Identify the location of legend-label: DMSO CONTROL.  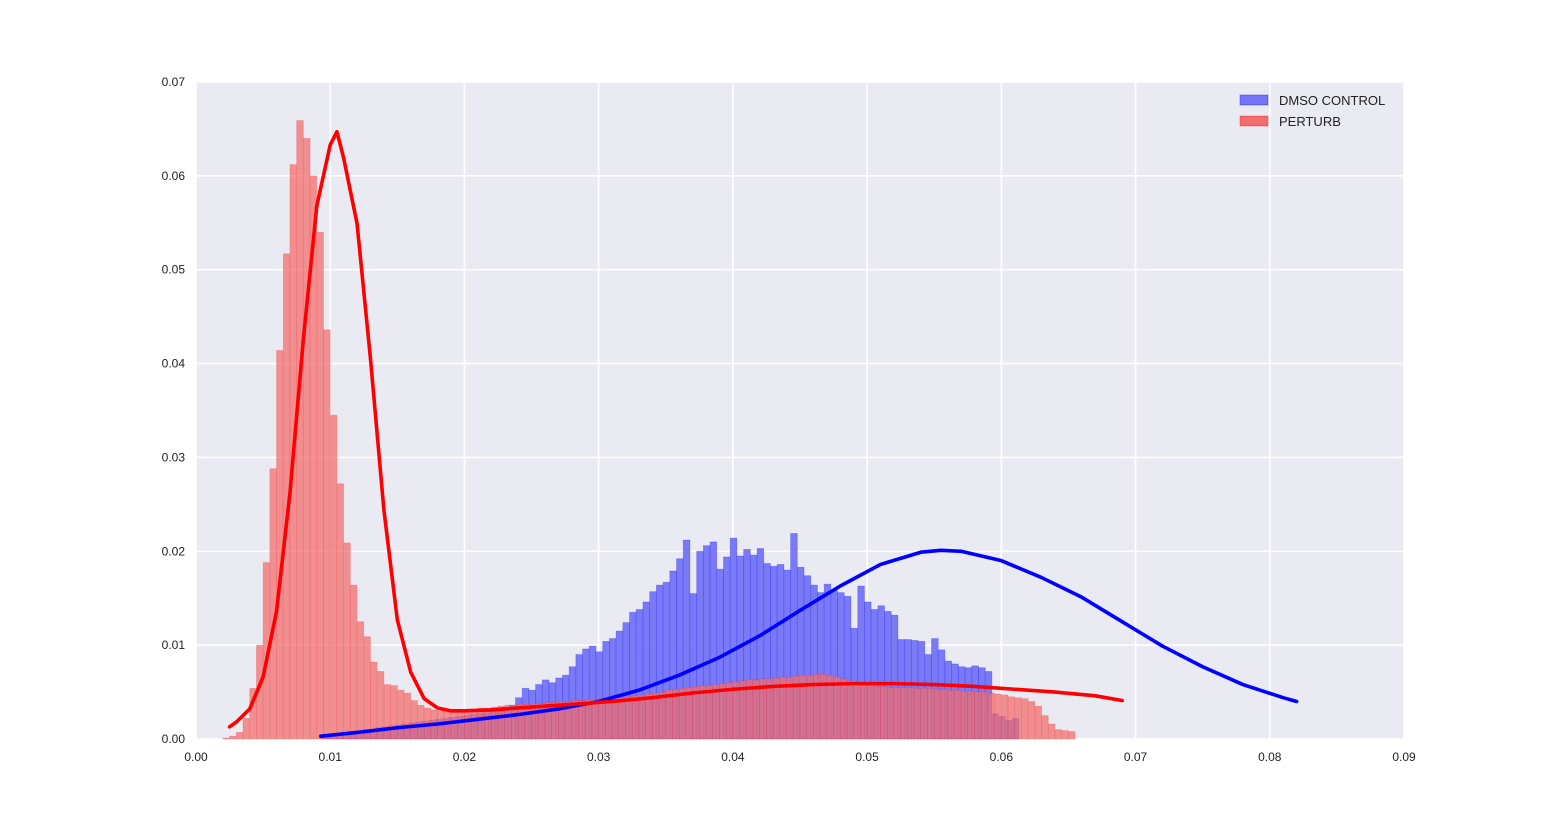
(1332, 100).